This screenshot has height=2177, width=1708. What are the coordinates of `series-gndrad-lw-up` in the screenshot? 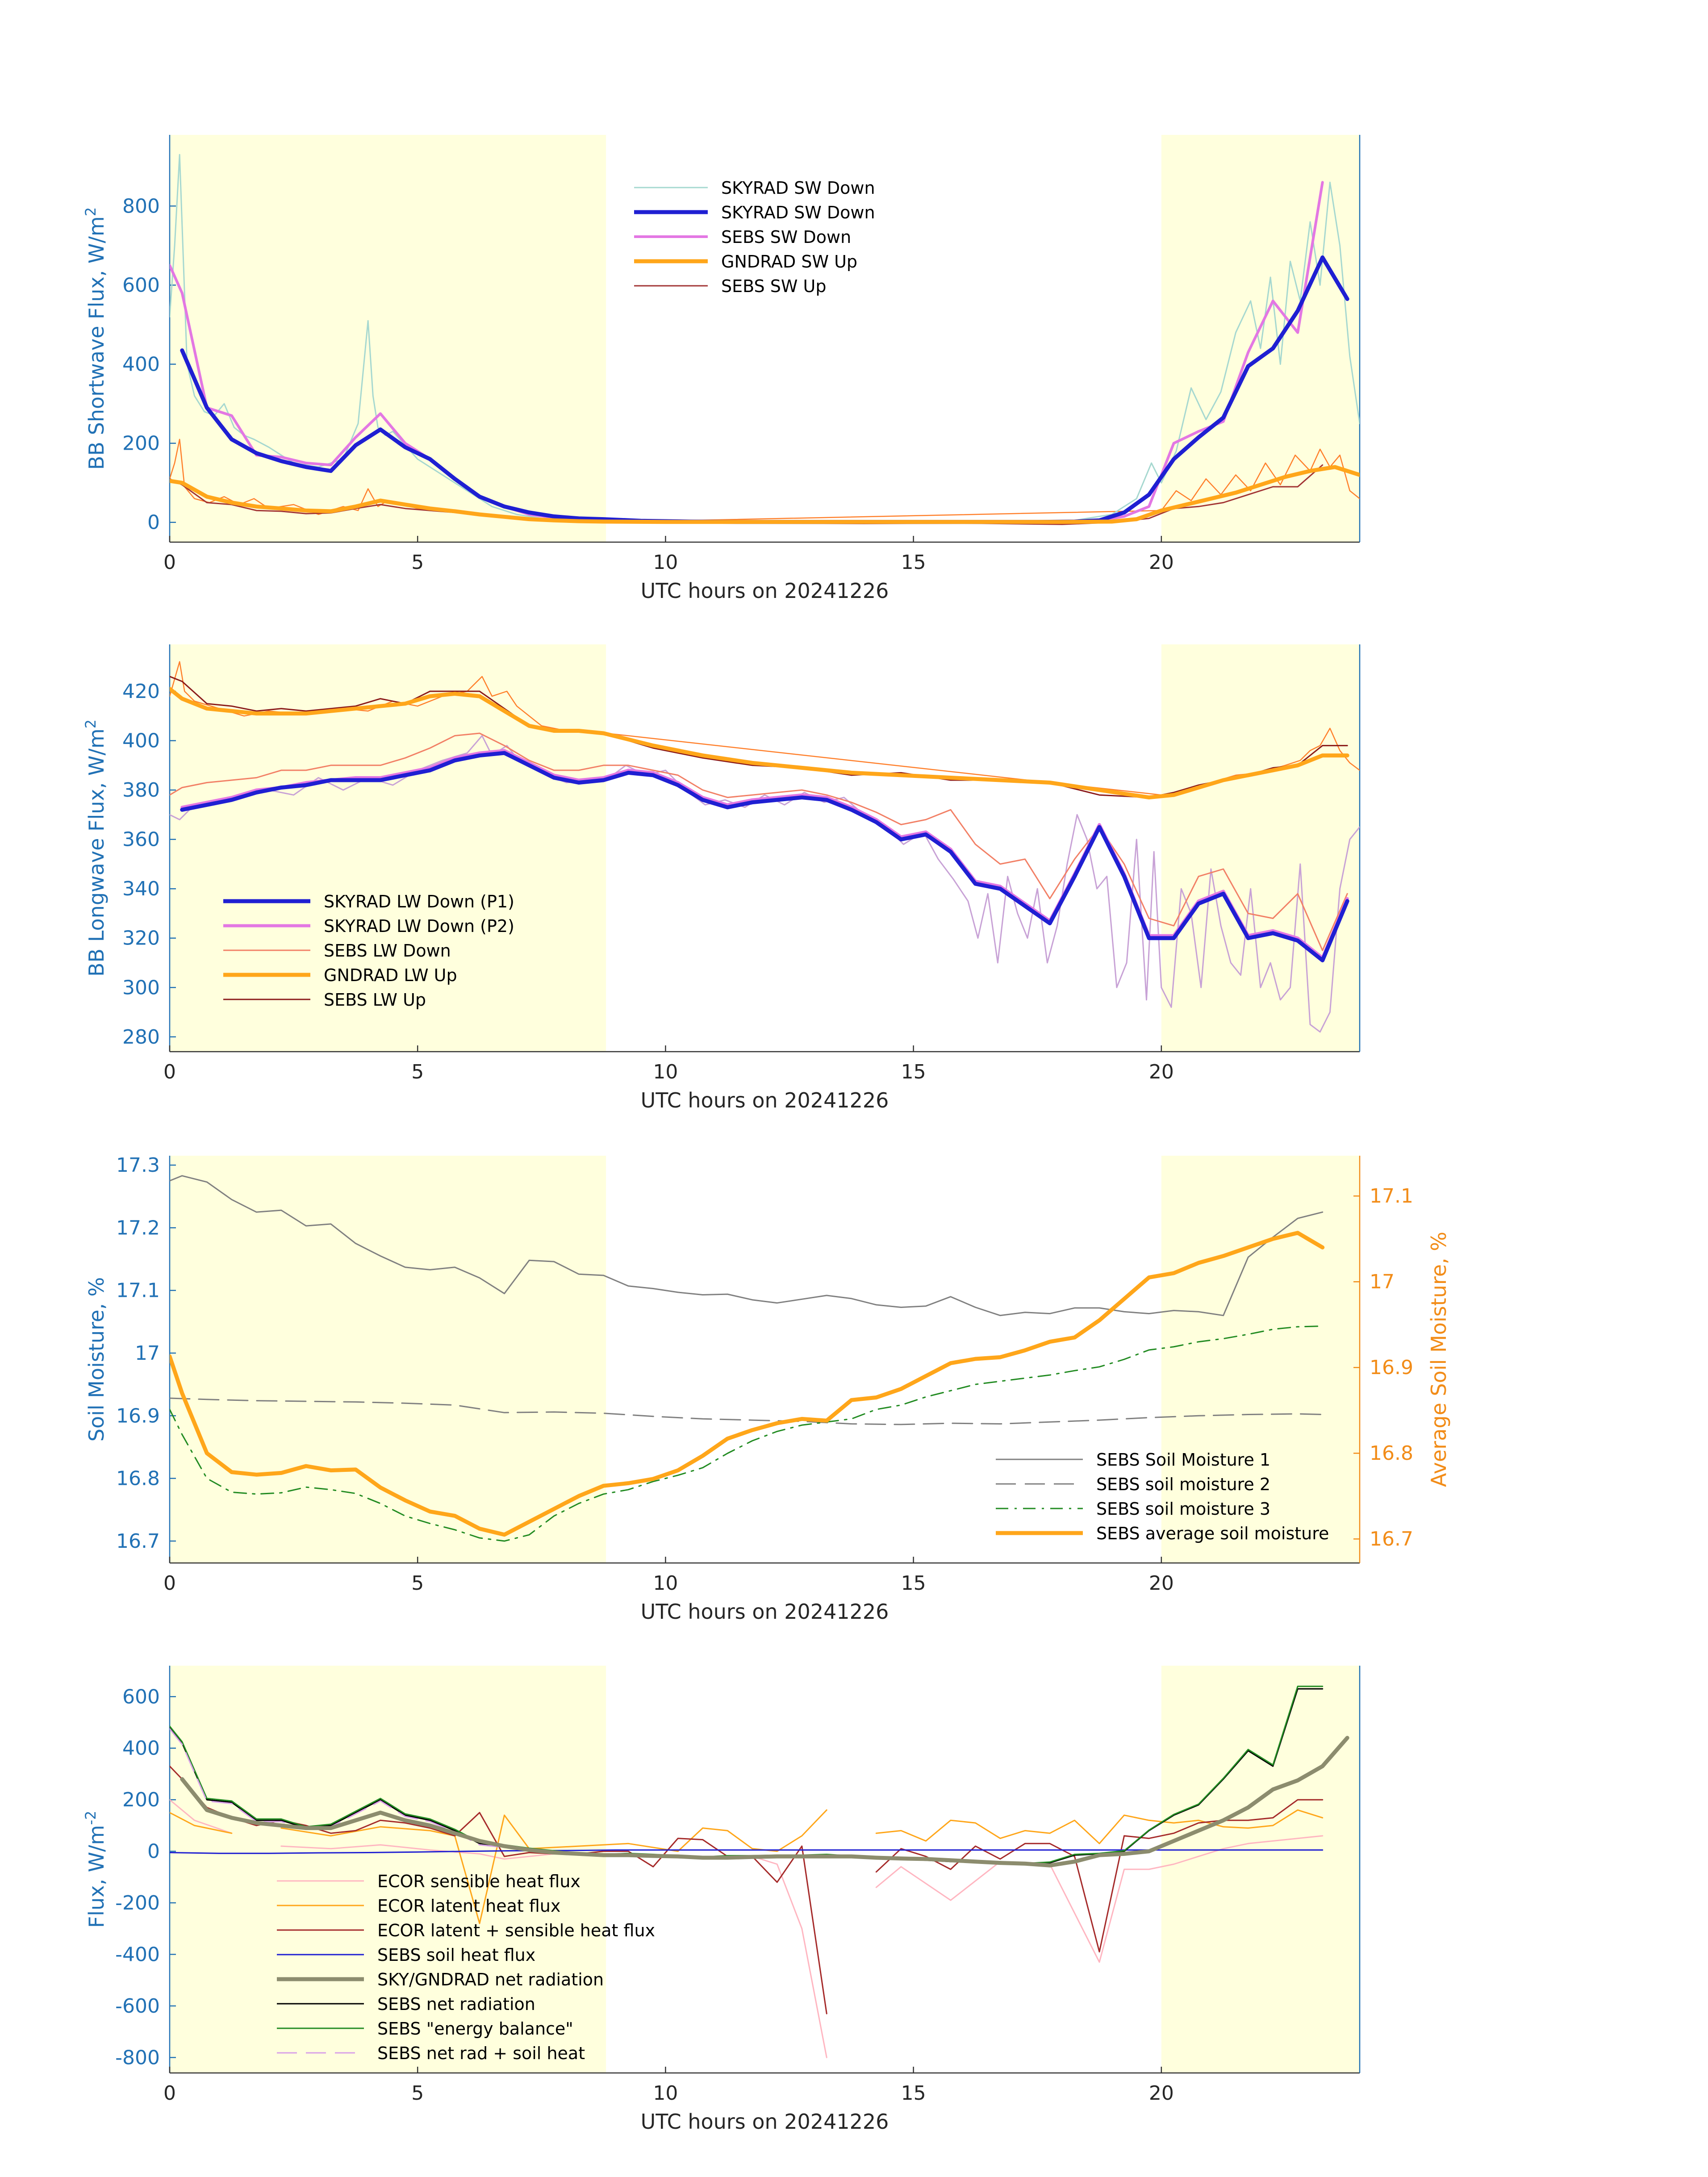 It's located at (759, 743).